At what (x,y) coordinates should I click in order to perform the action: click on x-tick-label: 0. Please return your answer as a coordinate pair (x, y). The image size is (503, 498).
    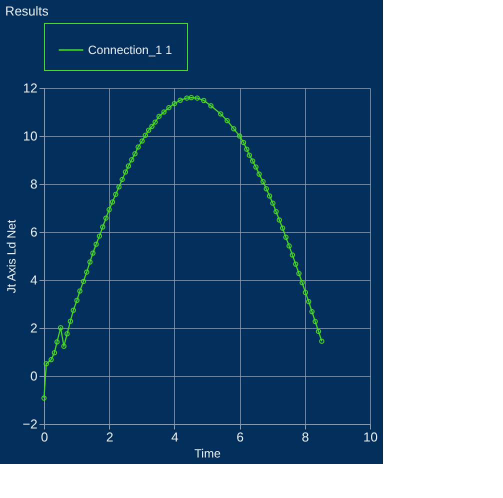
    Looking at the image, I should click on (44, 437).